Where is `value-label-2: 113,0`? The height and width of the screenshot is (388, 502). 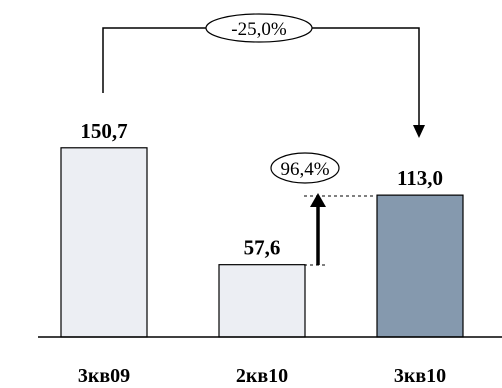
value-label-2: 113,0 is located at coordinates (420, 178).